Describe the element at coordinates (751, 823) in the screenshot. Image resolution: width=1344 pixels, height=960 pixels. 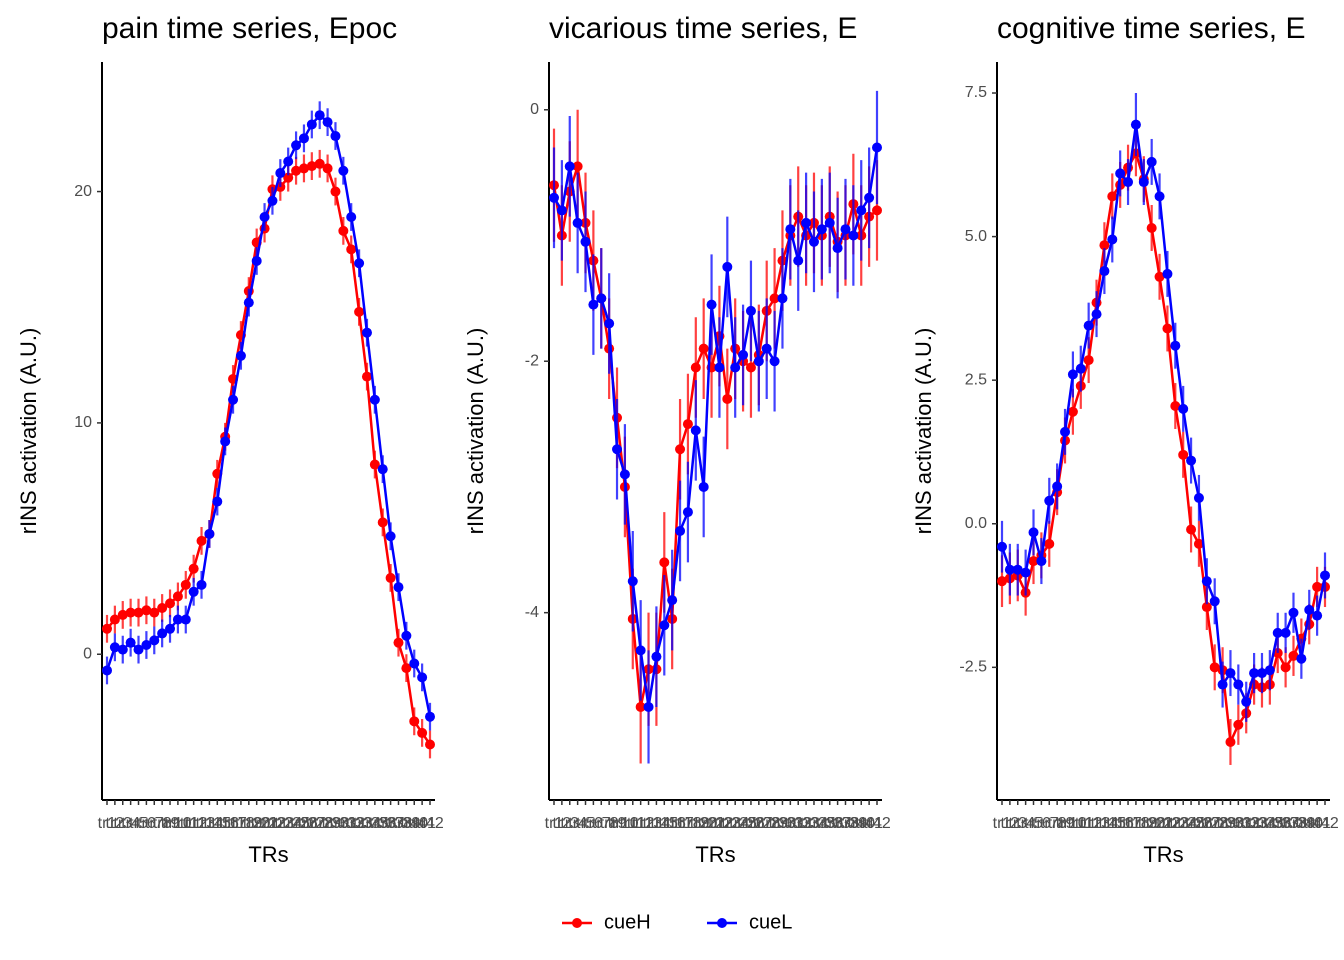
I see `x-tick-label: tr26` at that location.